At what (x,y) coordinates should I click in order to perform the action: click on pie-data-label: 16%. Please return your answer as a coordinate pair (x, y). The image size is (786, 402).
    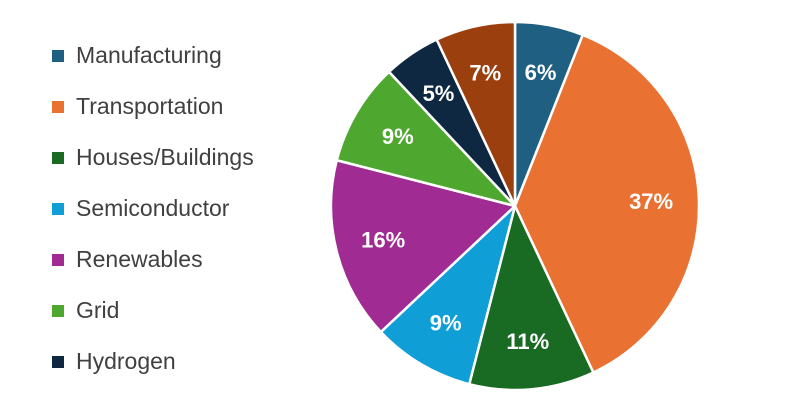
    Looking at the image, I should click on (383, 239).